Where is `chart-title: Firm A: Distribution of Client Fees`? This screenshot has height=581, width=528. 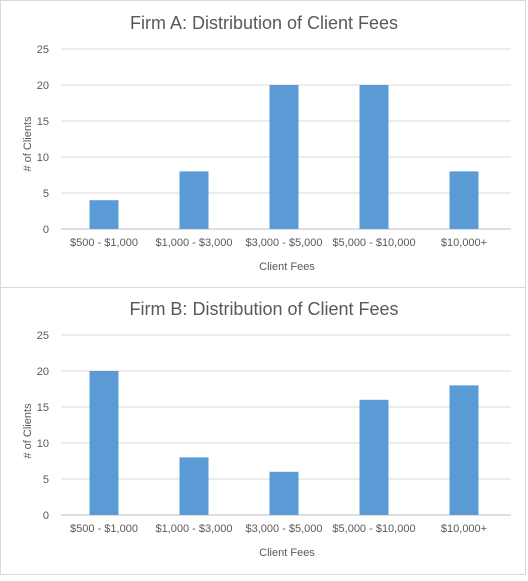 chart-title: Firm A: Distribution of Client Fees is located at coordinates (264, 23).